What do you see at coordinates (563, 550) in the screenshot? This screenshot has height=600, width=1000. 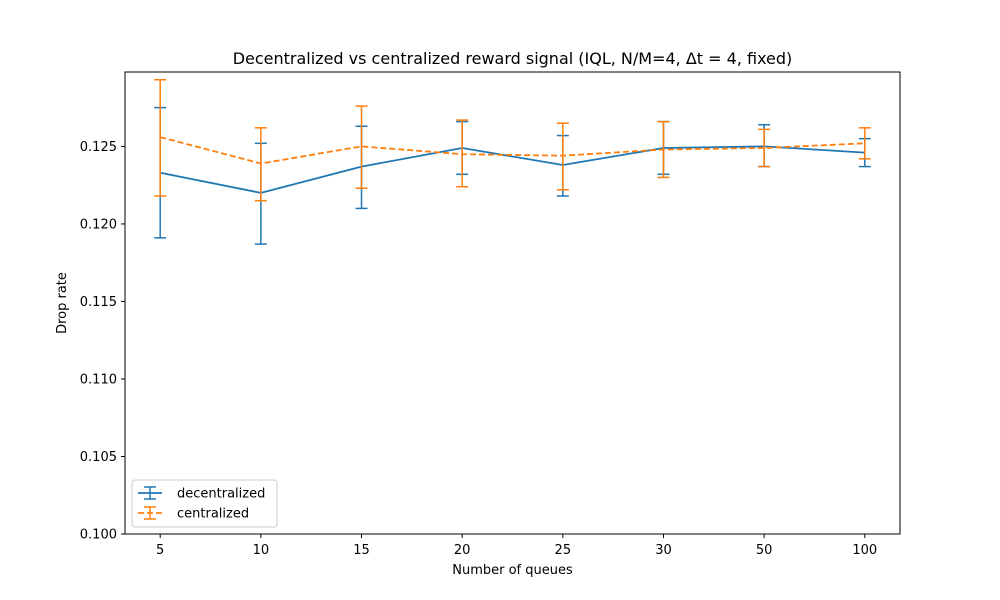 I see `x-tick-label: 25` at bounding box center [563, 550].